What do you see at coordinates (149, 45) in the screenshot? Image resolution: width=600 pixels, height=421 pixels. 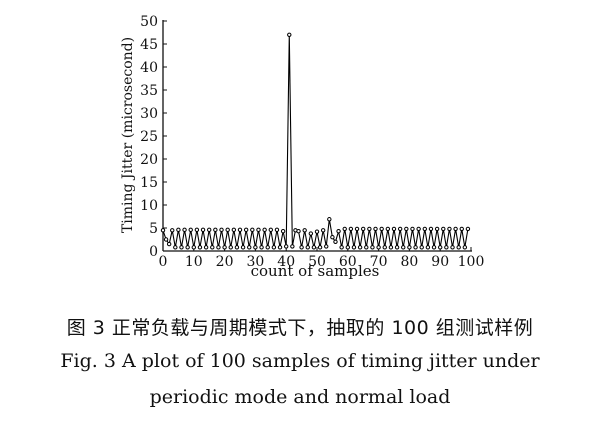 I see `y-tick-label: 45` at bounding box center [149, 45].